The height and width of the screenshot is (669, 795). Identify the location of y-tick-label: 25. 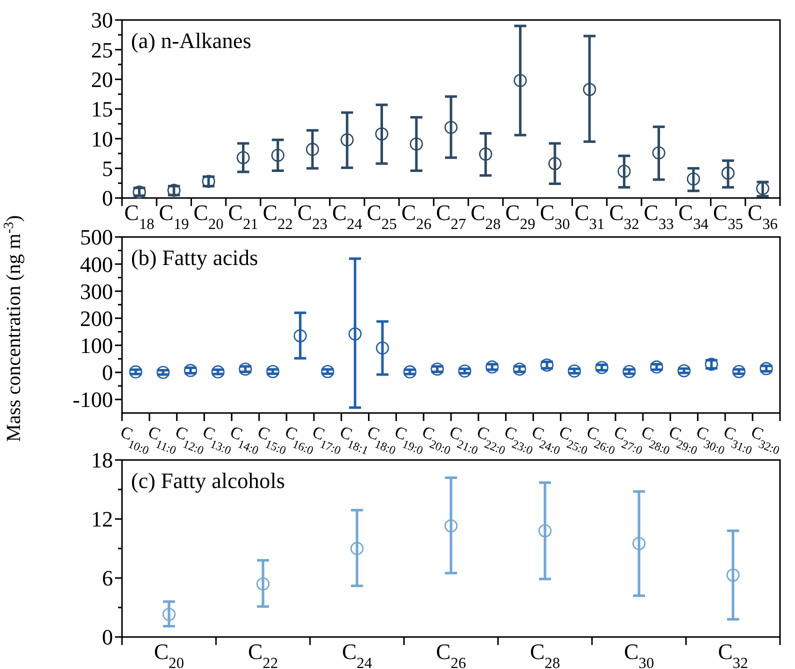
(102, 49).